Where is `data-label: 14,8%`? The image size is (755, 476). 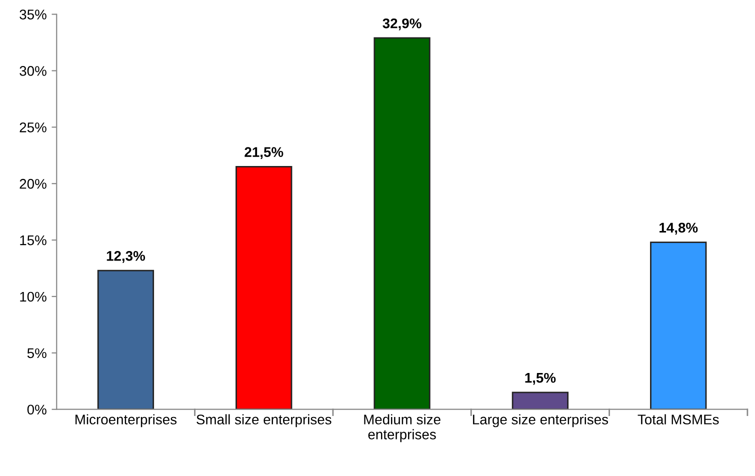 data-label: 14,8% is located at coordinates (679, 228).